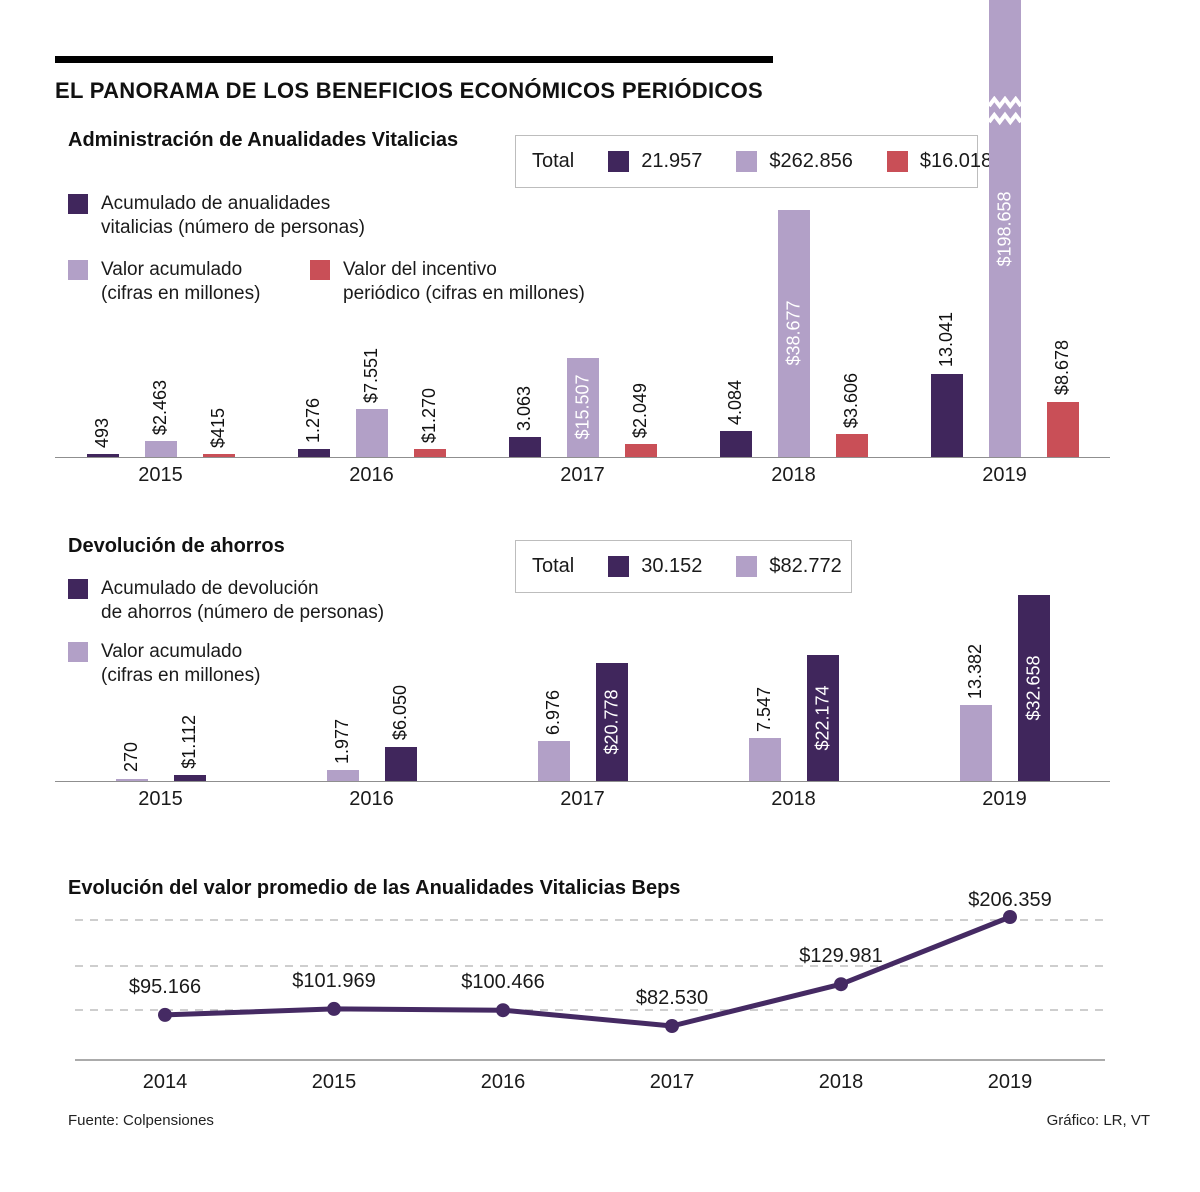  Describe the element at coordinates (735, 402) in the screenshot. I see `bar-value-label: 4.084` at that location.